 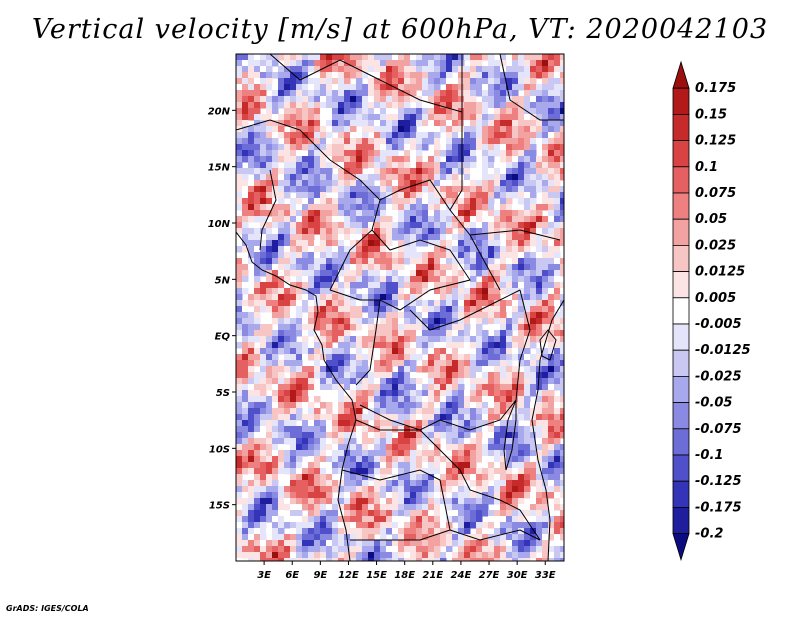 What do you see at coordinates (465, 310) in the screenshot?
I see `border-line` at bounding box center [465, 310].